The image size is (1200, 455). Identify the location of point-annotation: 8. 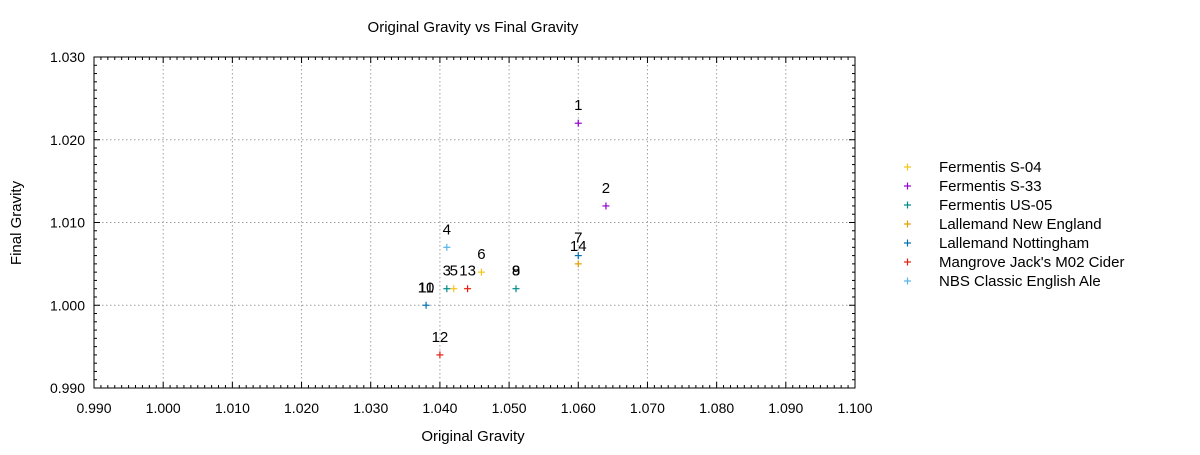
(516, 271).